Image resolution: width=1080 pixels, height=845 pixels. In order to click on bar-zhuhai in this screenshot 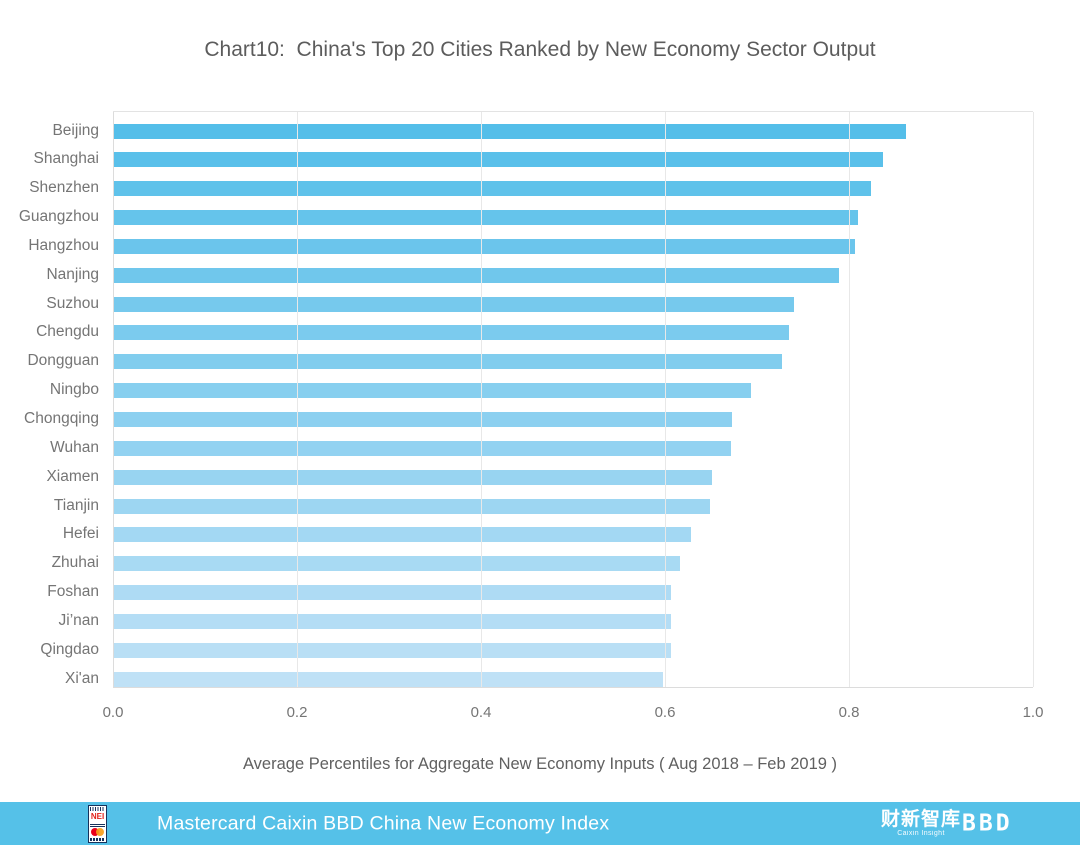, I will do `click(396, 564)`.